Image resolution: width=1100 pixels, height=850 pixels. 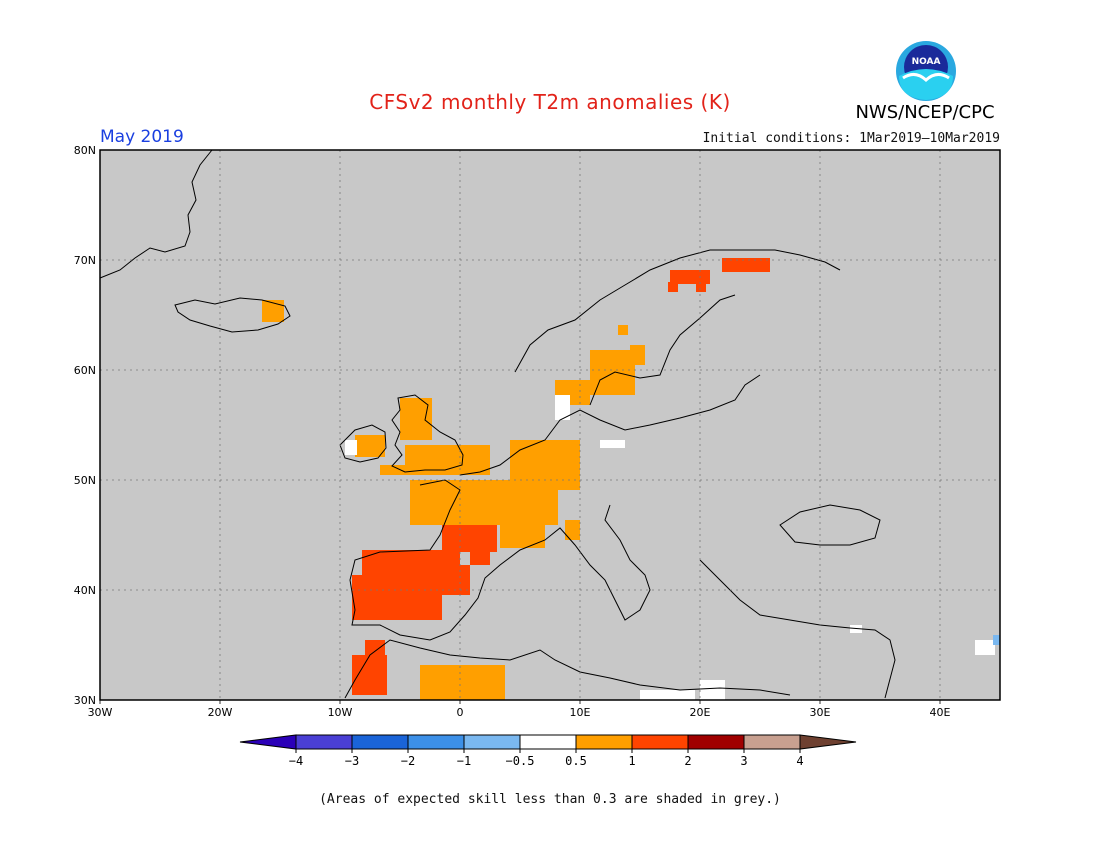 What do you see at coordinates (830, 525) in the screenshot?
I see `coast-black-sea` at bounding box center [830, 525].